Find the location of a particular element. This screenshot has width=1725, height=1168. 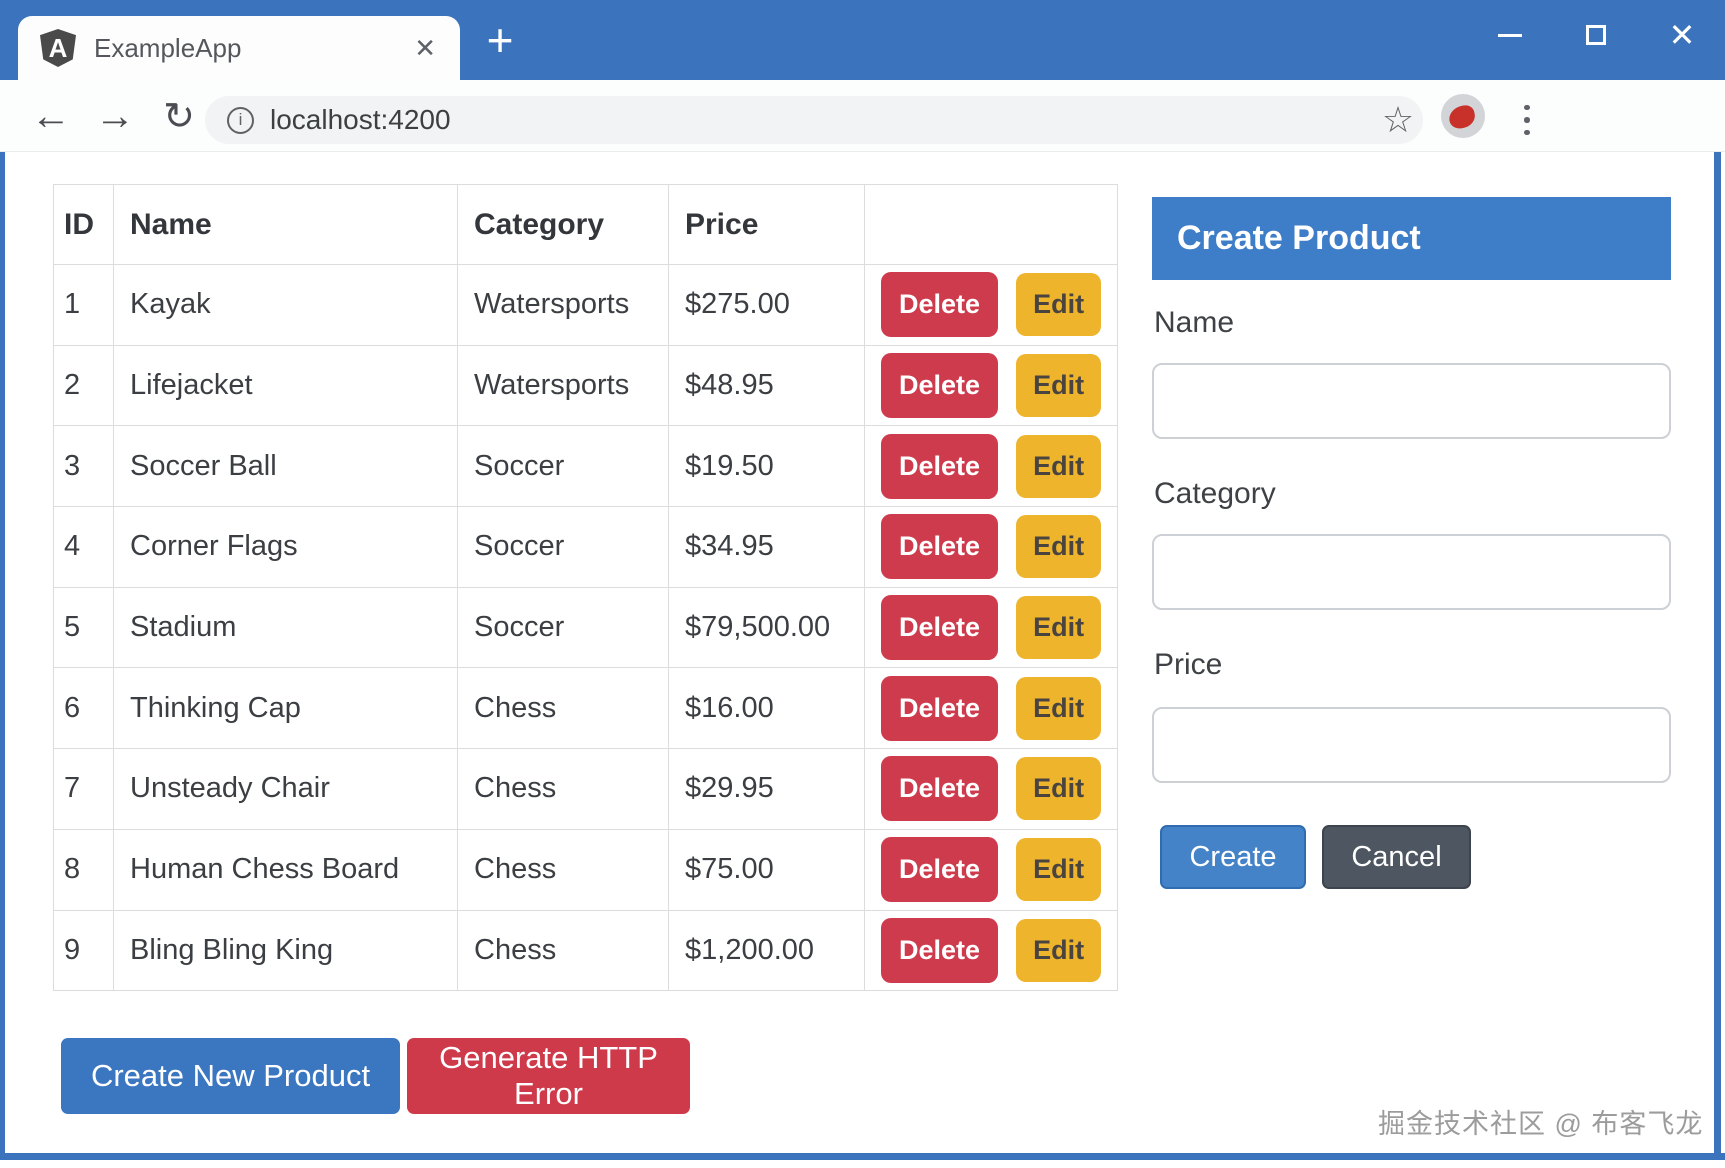

cell-id: 3 is located at coordinates (83, 466).